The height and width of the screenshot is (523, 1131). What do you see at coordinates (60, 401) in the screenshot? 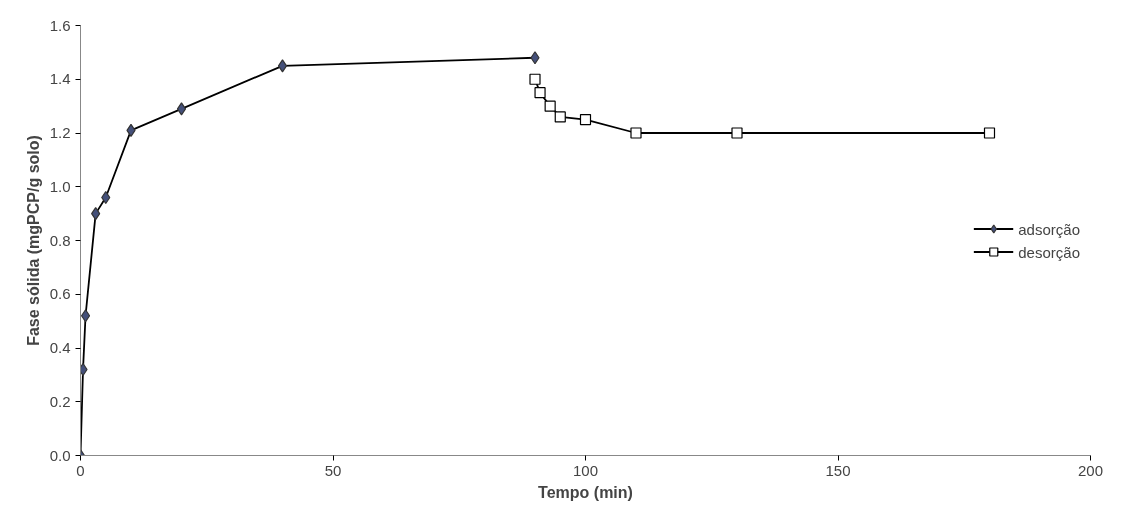
I see `y-tick-label: 0.2` at bounding box center [60, 401].